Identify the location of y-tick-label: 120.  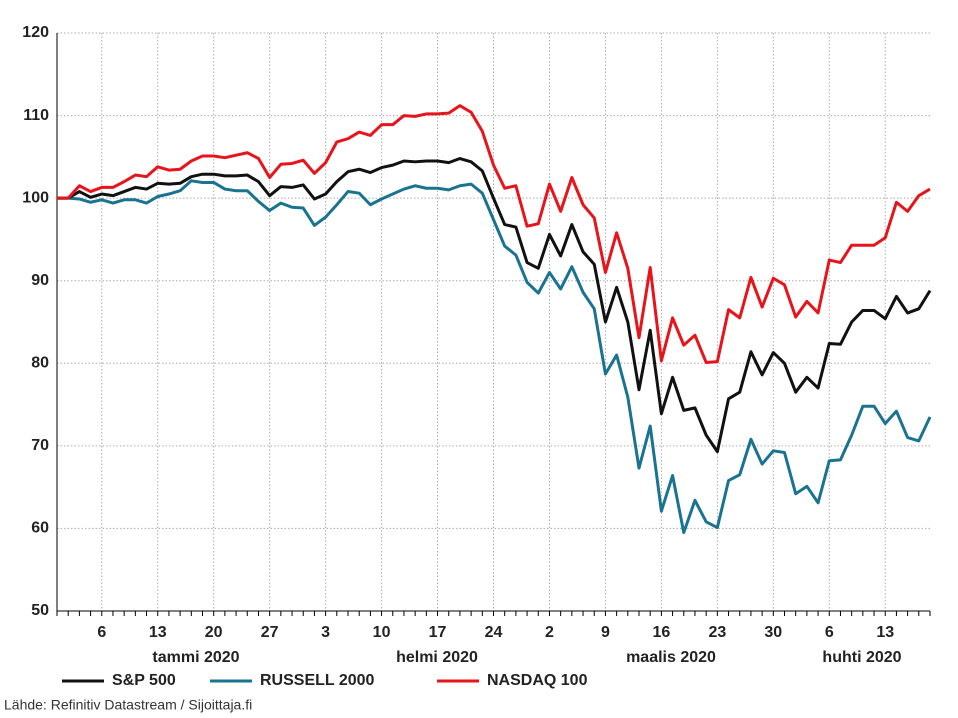
(35, 32).